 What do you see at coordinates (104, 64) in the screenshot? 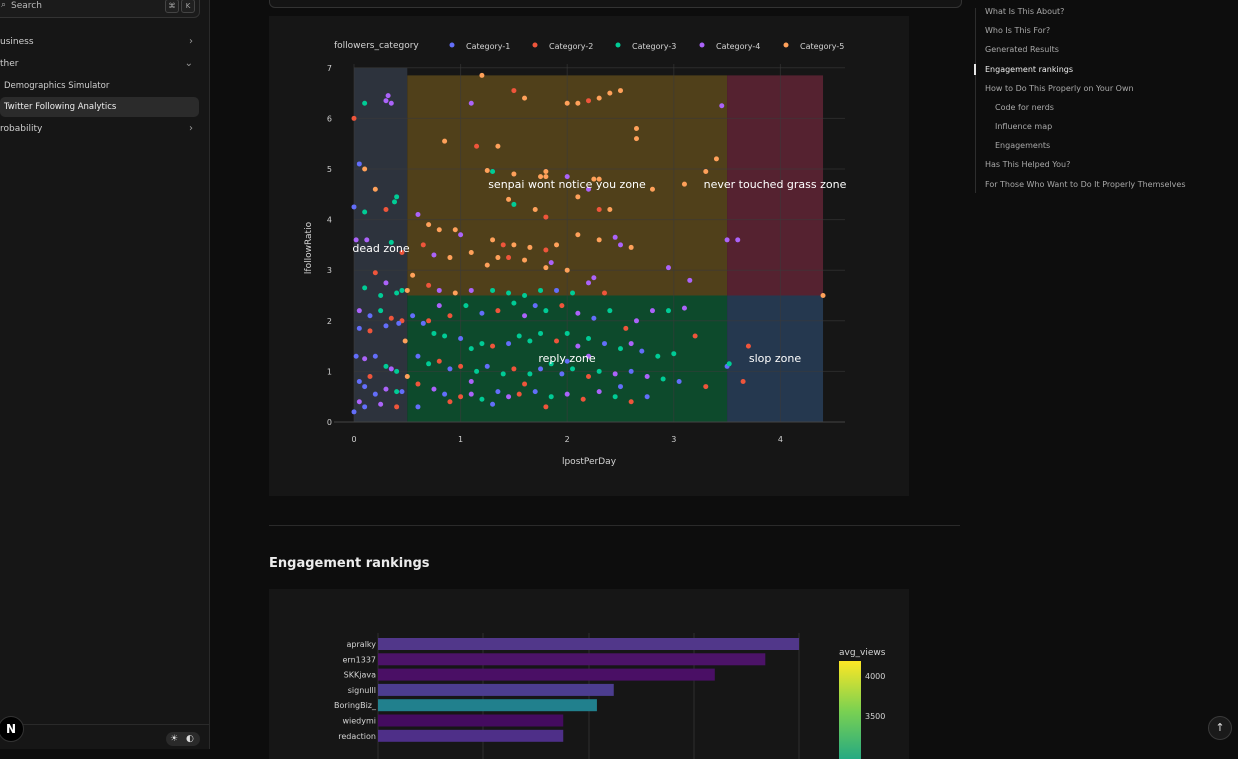
I see `sidebar-item-other: ther ⌄` at bounding box center [104, 64].